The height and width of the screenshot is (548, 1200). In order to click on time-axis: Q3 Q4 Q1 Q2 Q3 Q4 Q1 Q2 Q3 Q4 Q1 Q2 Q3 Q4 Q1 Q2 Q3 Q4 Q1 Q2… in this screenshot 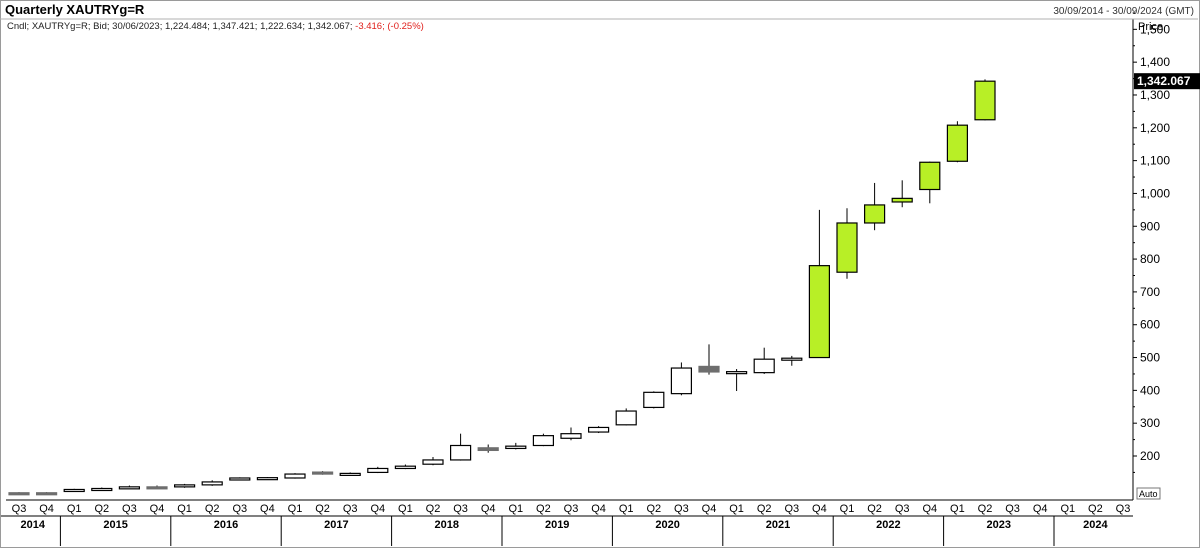, I will do `click(567, 522)`.